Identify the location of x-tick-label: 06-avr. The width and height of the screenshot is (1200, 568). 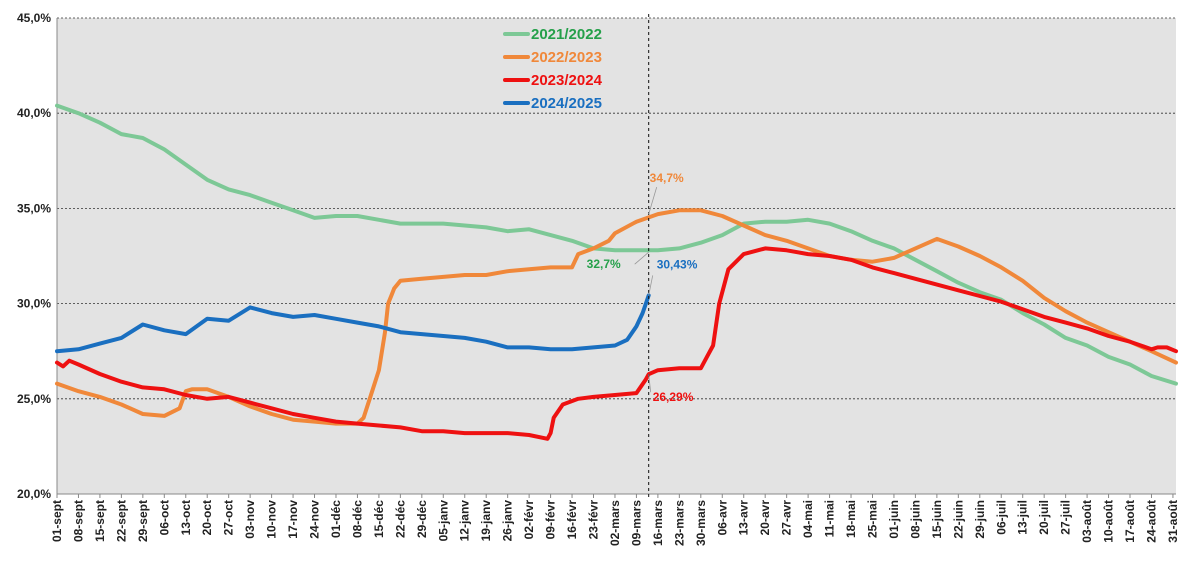
(722, 518).